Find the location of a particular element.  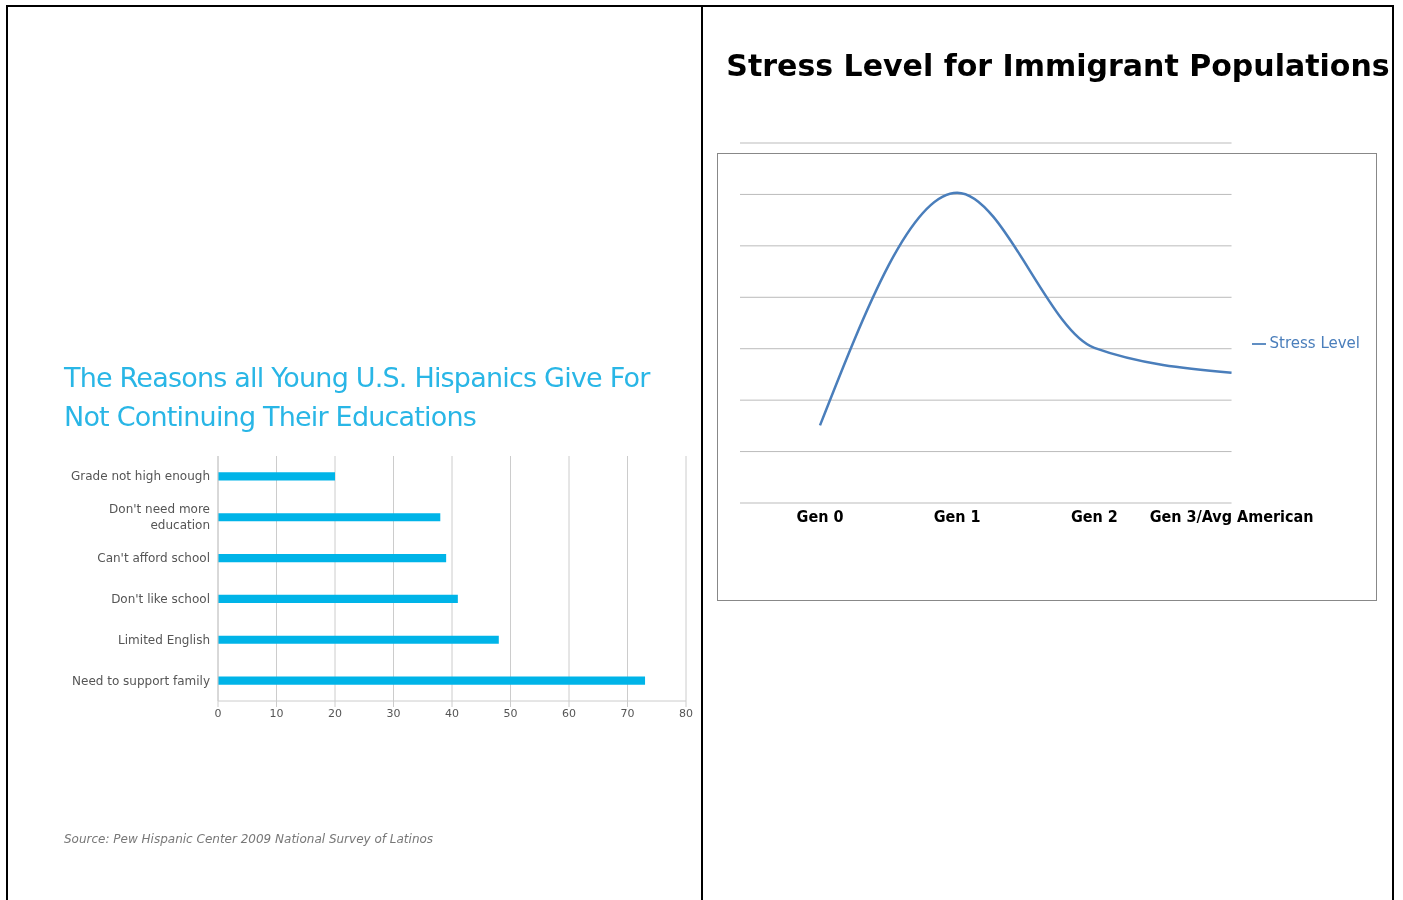

x-tick-label: Gen 3/Avg American is located at coordinates (1231, 517).